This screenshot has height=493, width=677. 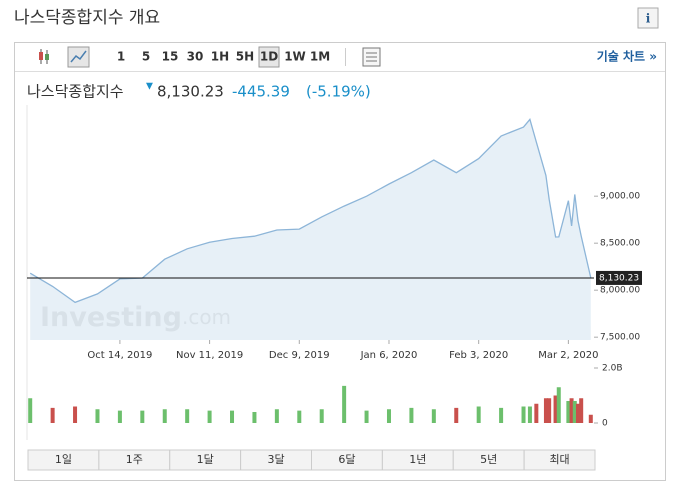 I want to click on quote-price: 8,130.23, so click(x=190, y=92).